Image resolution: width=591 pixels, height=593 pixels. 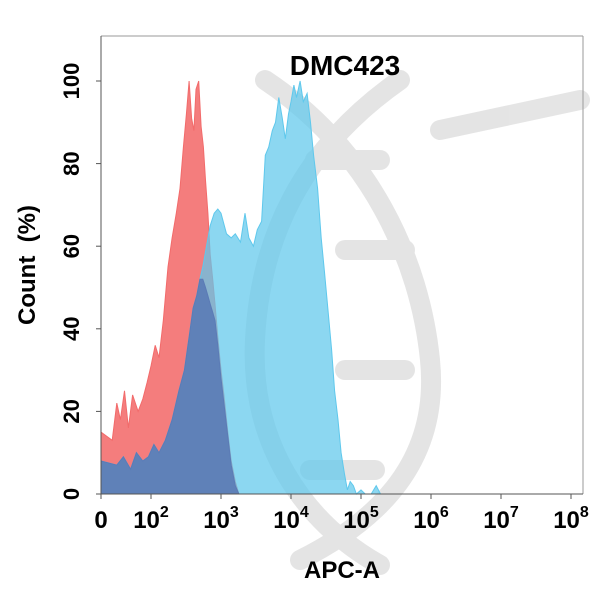 I want to click on x-tick-label: 10³, so click(x=221, y=519).